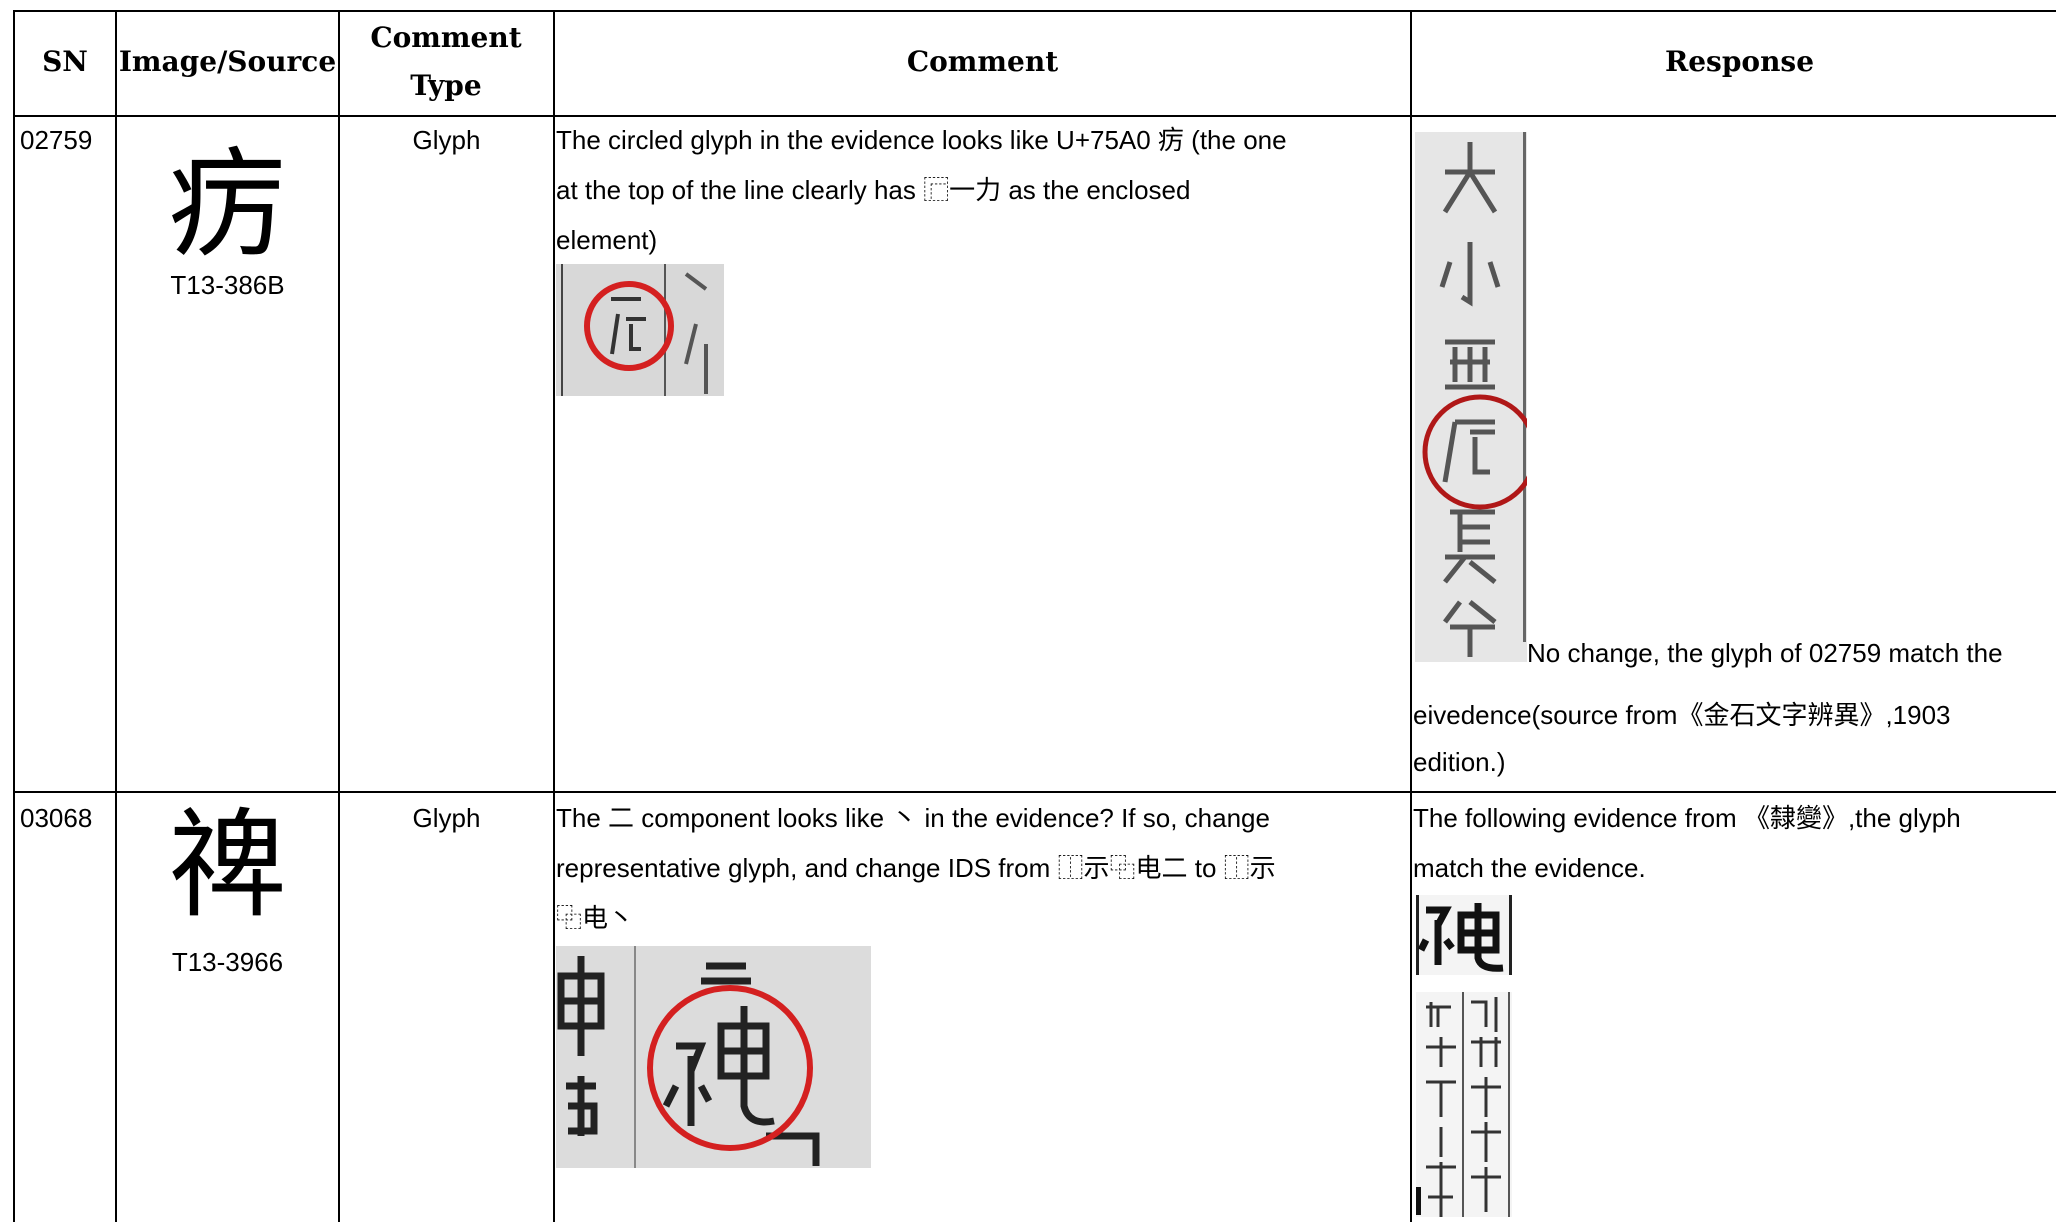  I want to click on header-cell: Comment, so click(982, 61).